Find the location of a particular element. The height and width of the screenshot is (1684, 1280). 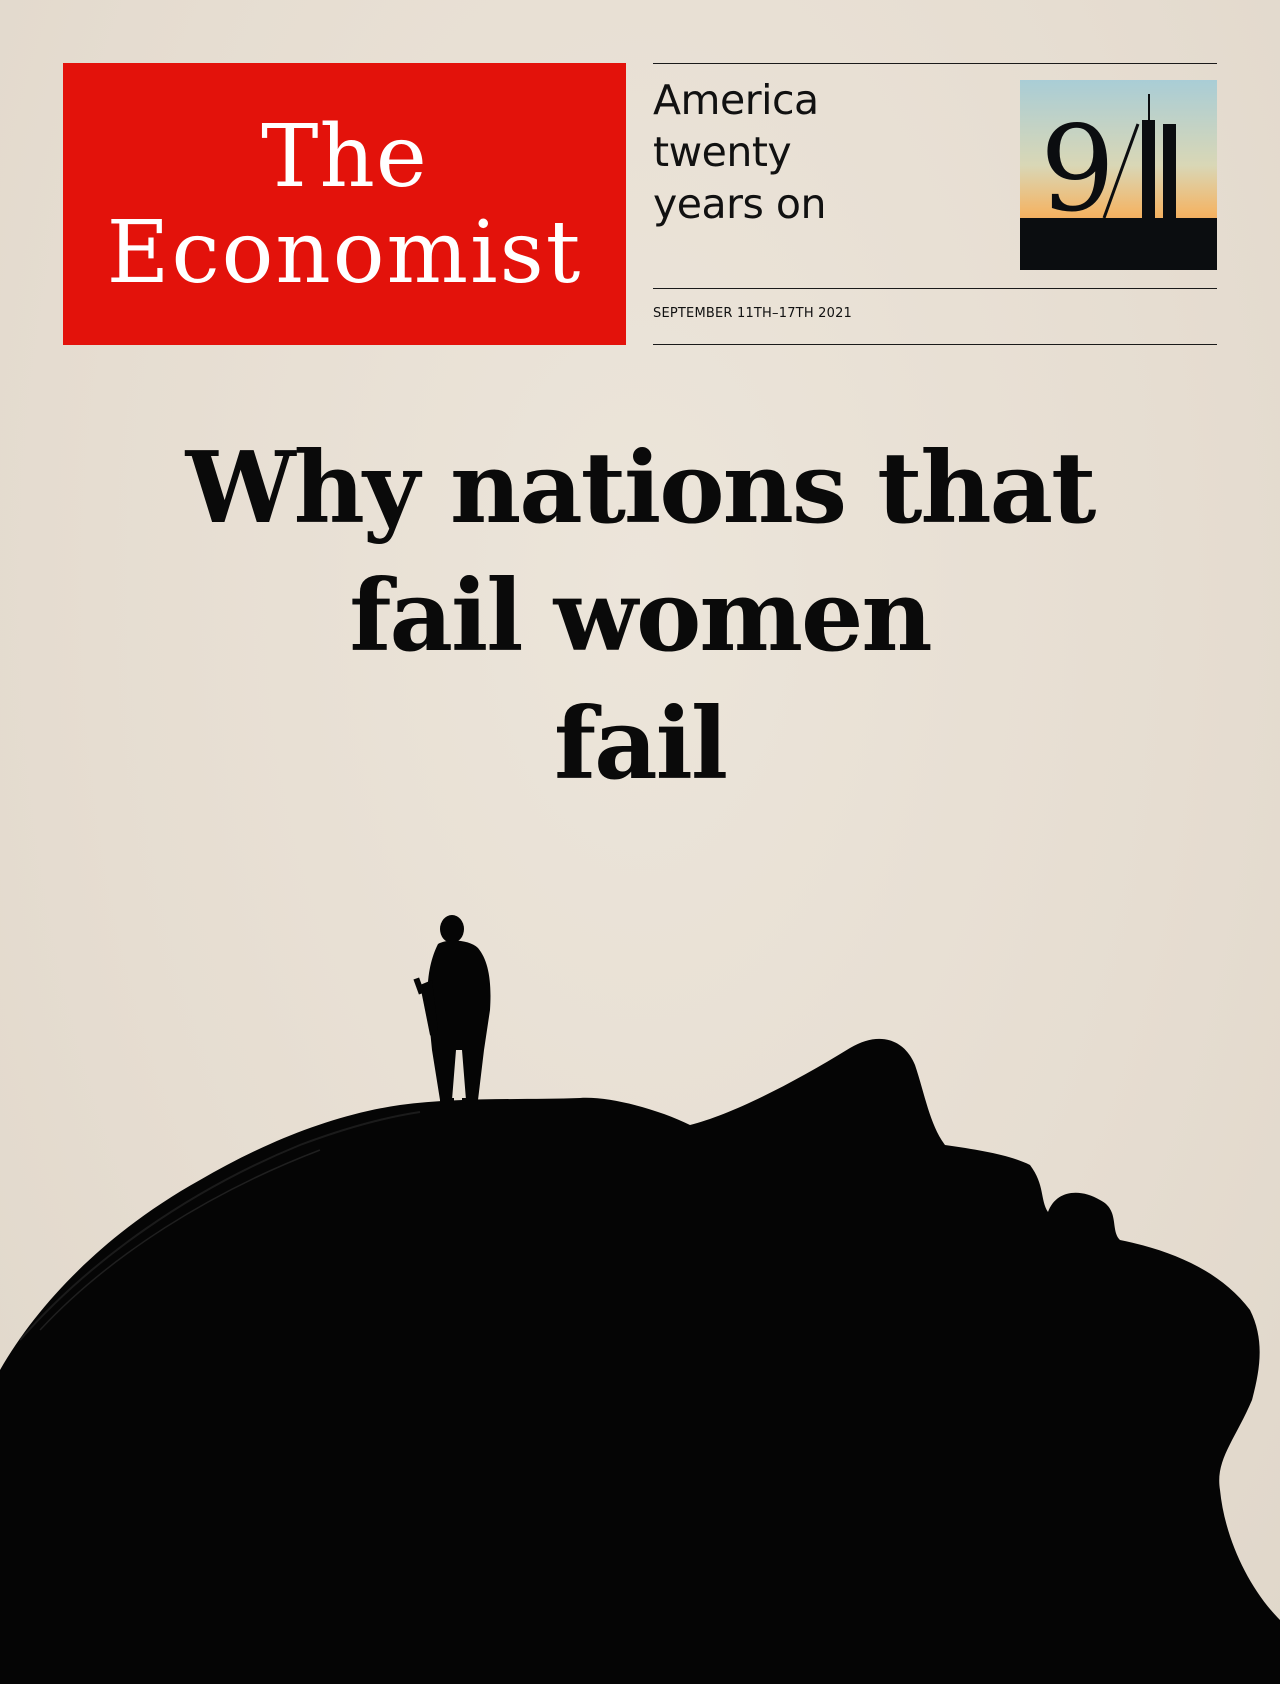

soldier-silhouette is located at coordinates (452, 1012).